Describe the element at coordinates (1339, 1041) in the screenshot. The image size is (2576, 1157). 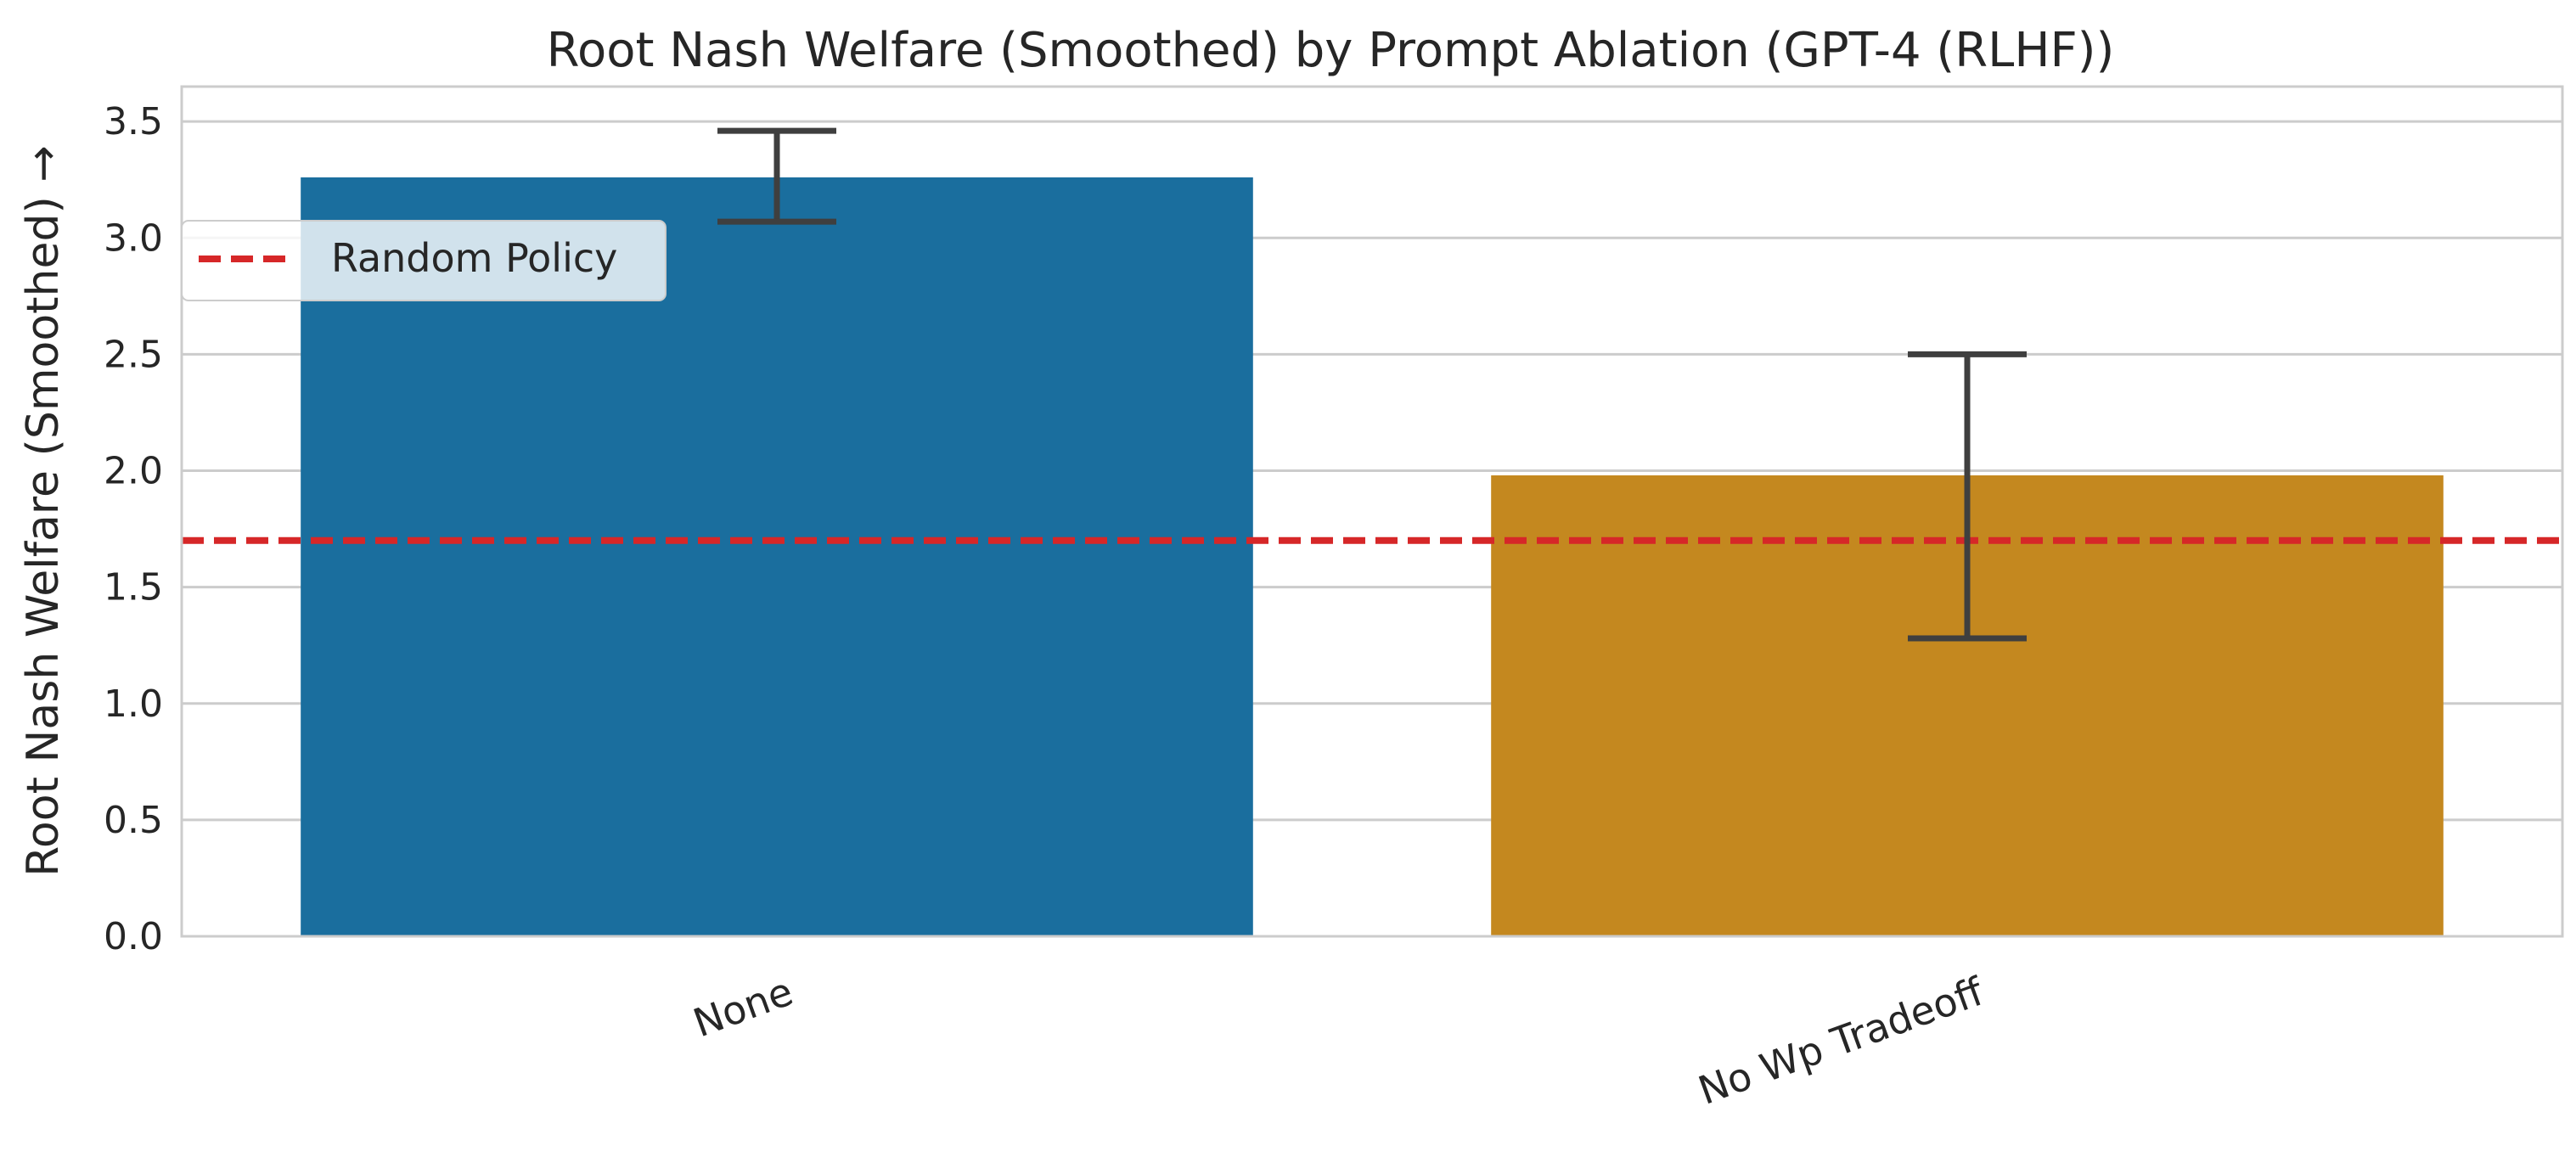
I see `x-axis-ticks: None No Wp Tradeoff` at that location.